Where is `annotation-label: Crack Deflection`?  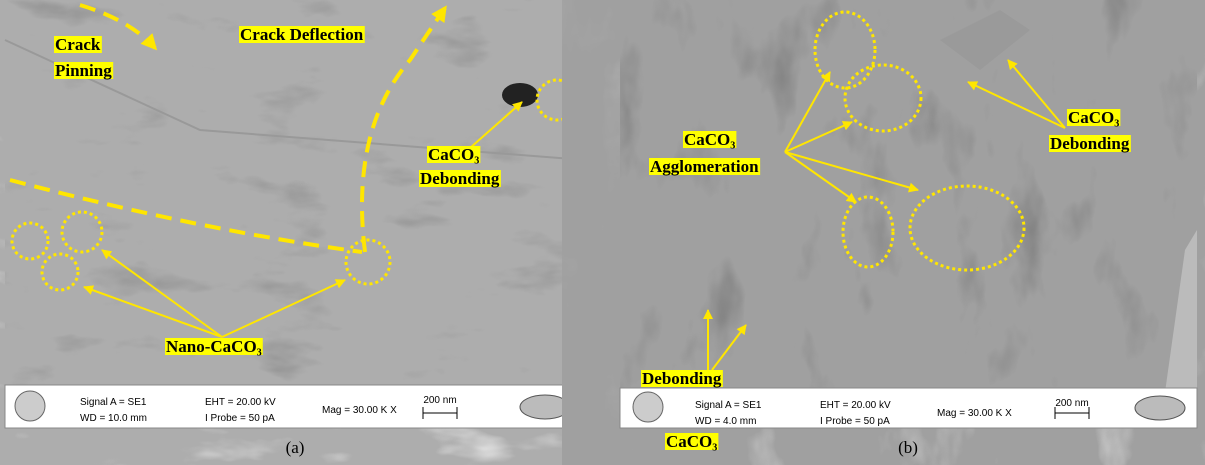 annotation-label: Crack Deflection is located at coordinates (302, 34).